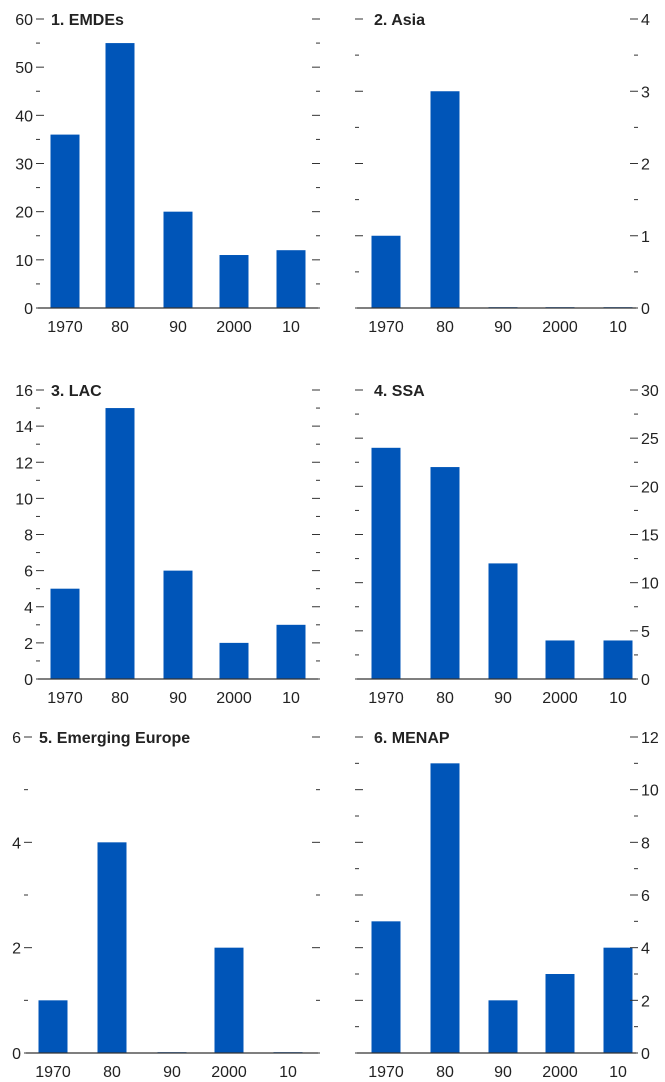  Describe the element at coordinates (76, 391) in the screenshot. I see `panel-title: 3. LAC` at that location.